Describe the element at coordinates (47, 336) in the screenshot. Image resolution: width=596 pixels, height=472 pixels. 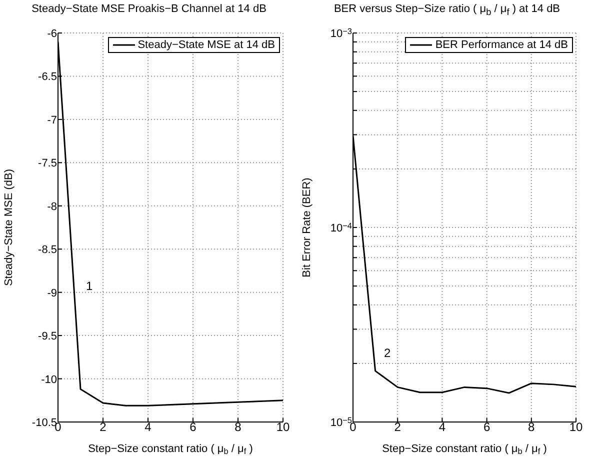
I see `y-tick-label: -9.5` at that location.